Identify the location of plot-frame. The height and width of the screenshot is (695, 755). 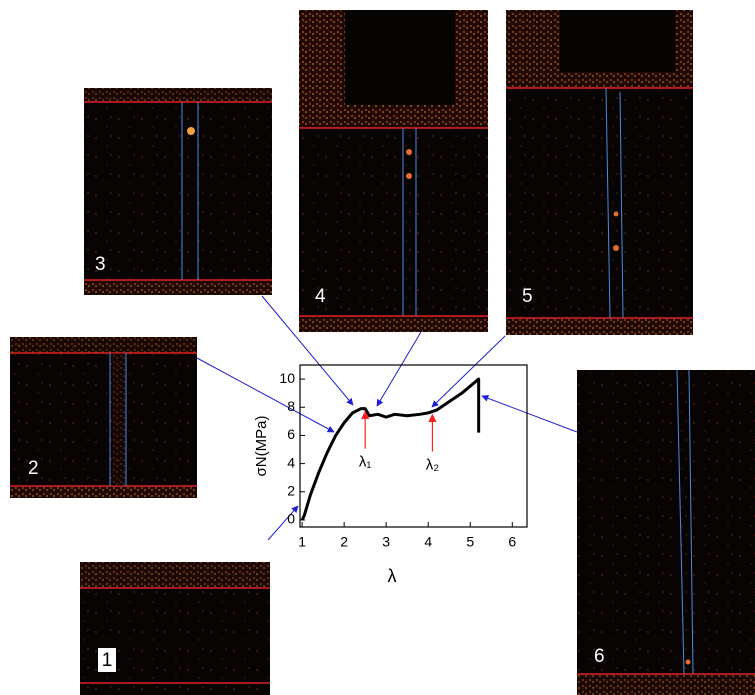
(413, 446).